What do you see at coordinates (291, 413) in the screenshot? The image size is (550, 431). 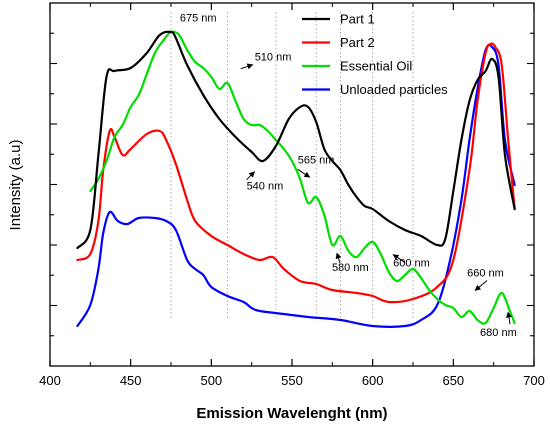 I see `x-axis-title: Emission Wavelenght (nm)` at bounding box center [291, 413].